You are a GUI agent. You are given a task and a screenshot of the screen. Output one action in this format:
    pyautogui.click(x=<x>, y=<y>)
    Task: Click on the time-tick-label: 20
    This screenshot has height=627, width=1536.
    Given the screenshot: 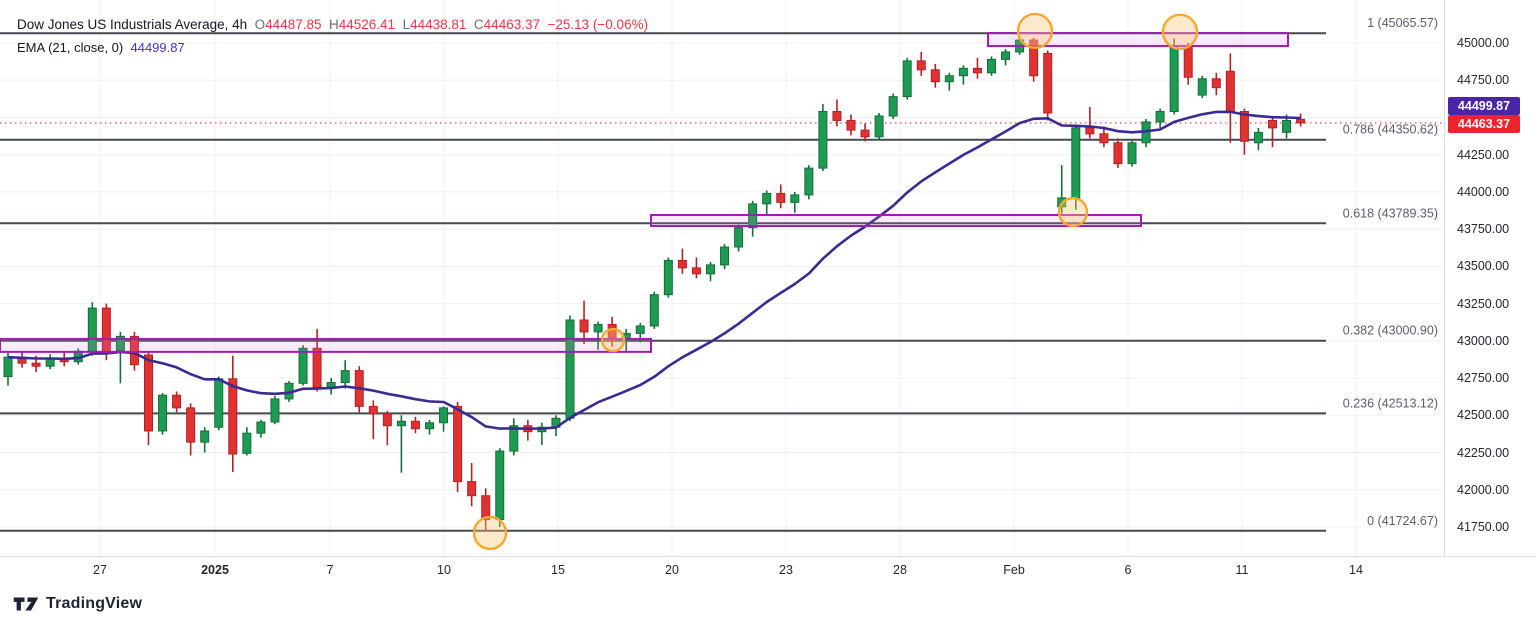 What is the action you would take?
    pyautogui.click(x=672, y=570)
    